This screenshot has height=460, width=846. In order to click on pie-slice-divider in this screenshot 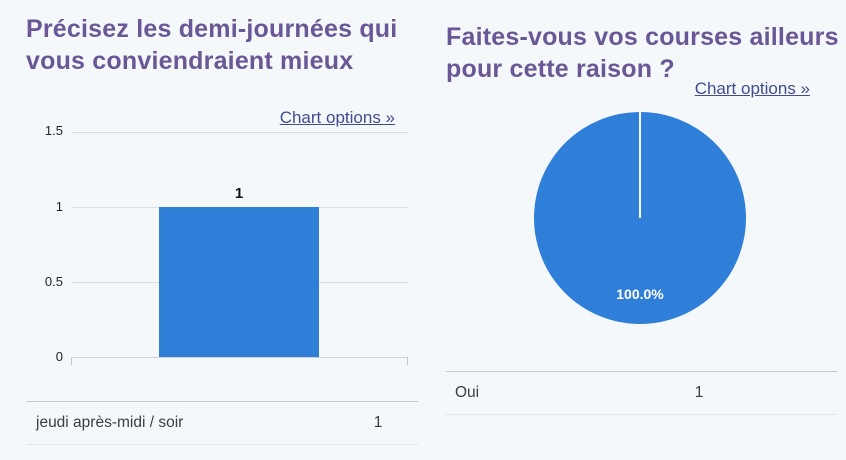, I will do `click(640, 165)`.